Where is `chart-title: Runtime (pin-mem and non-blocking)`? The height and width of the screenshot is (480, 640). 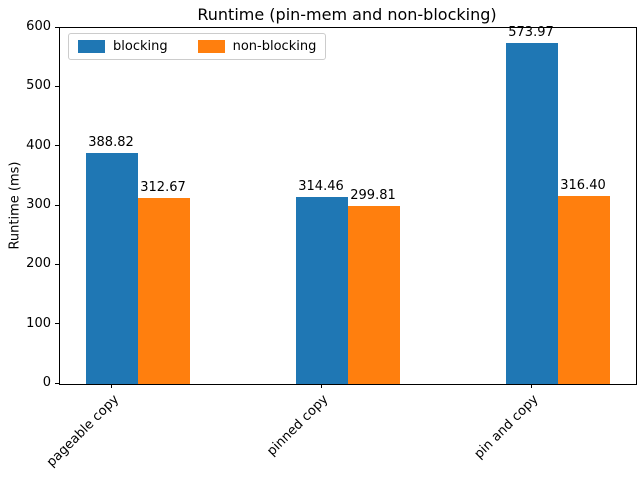
chart-title: Runtime (pin-mem and non-blocking) is located at coordinates (347, 14).